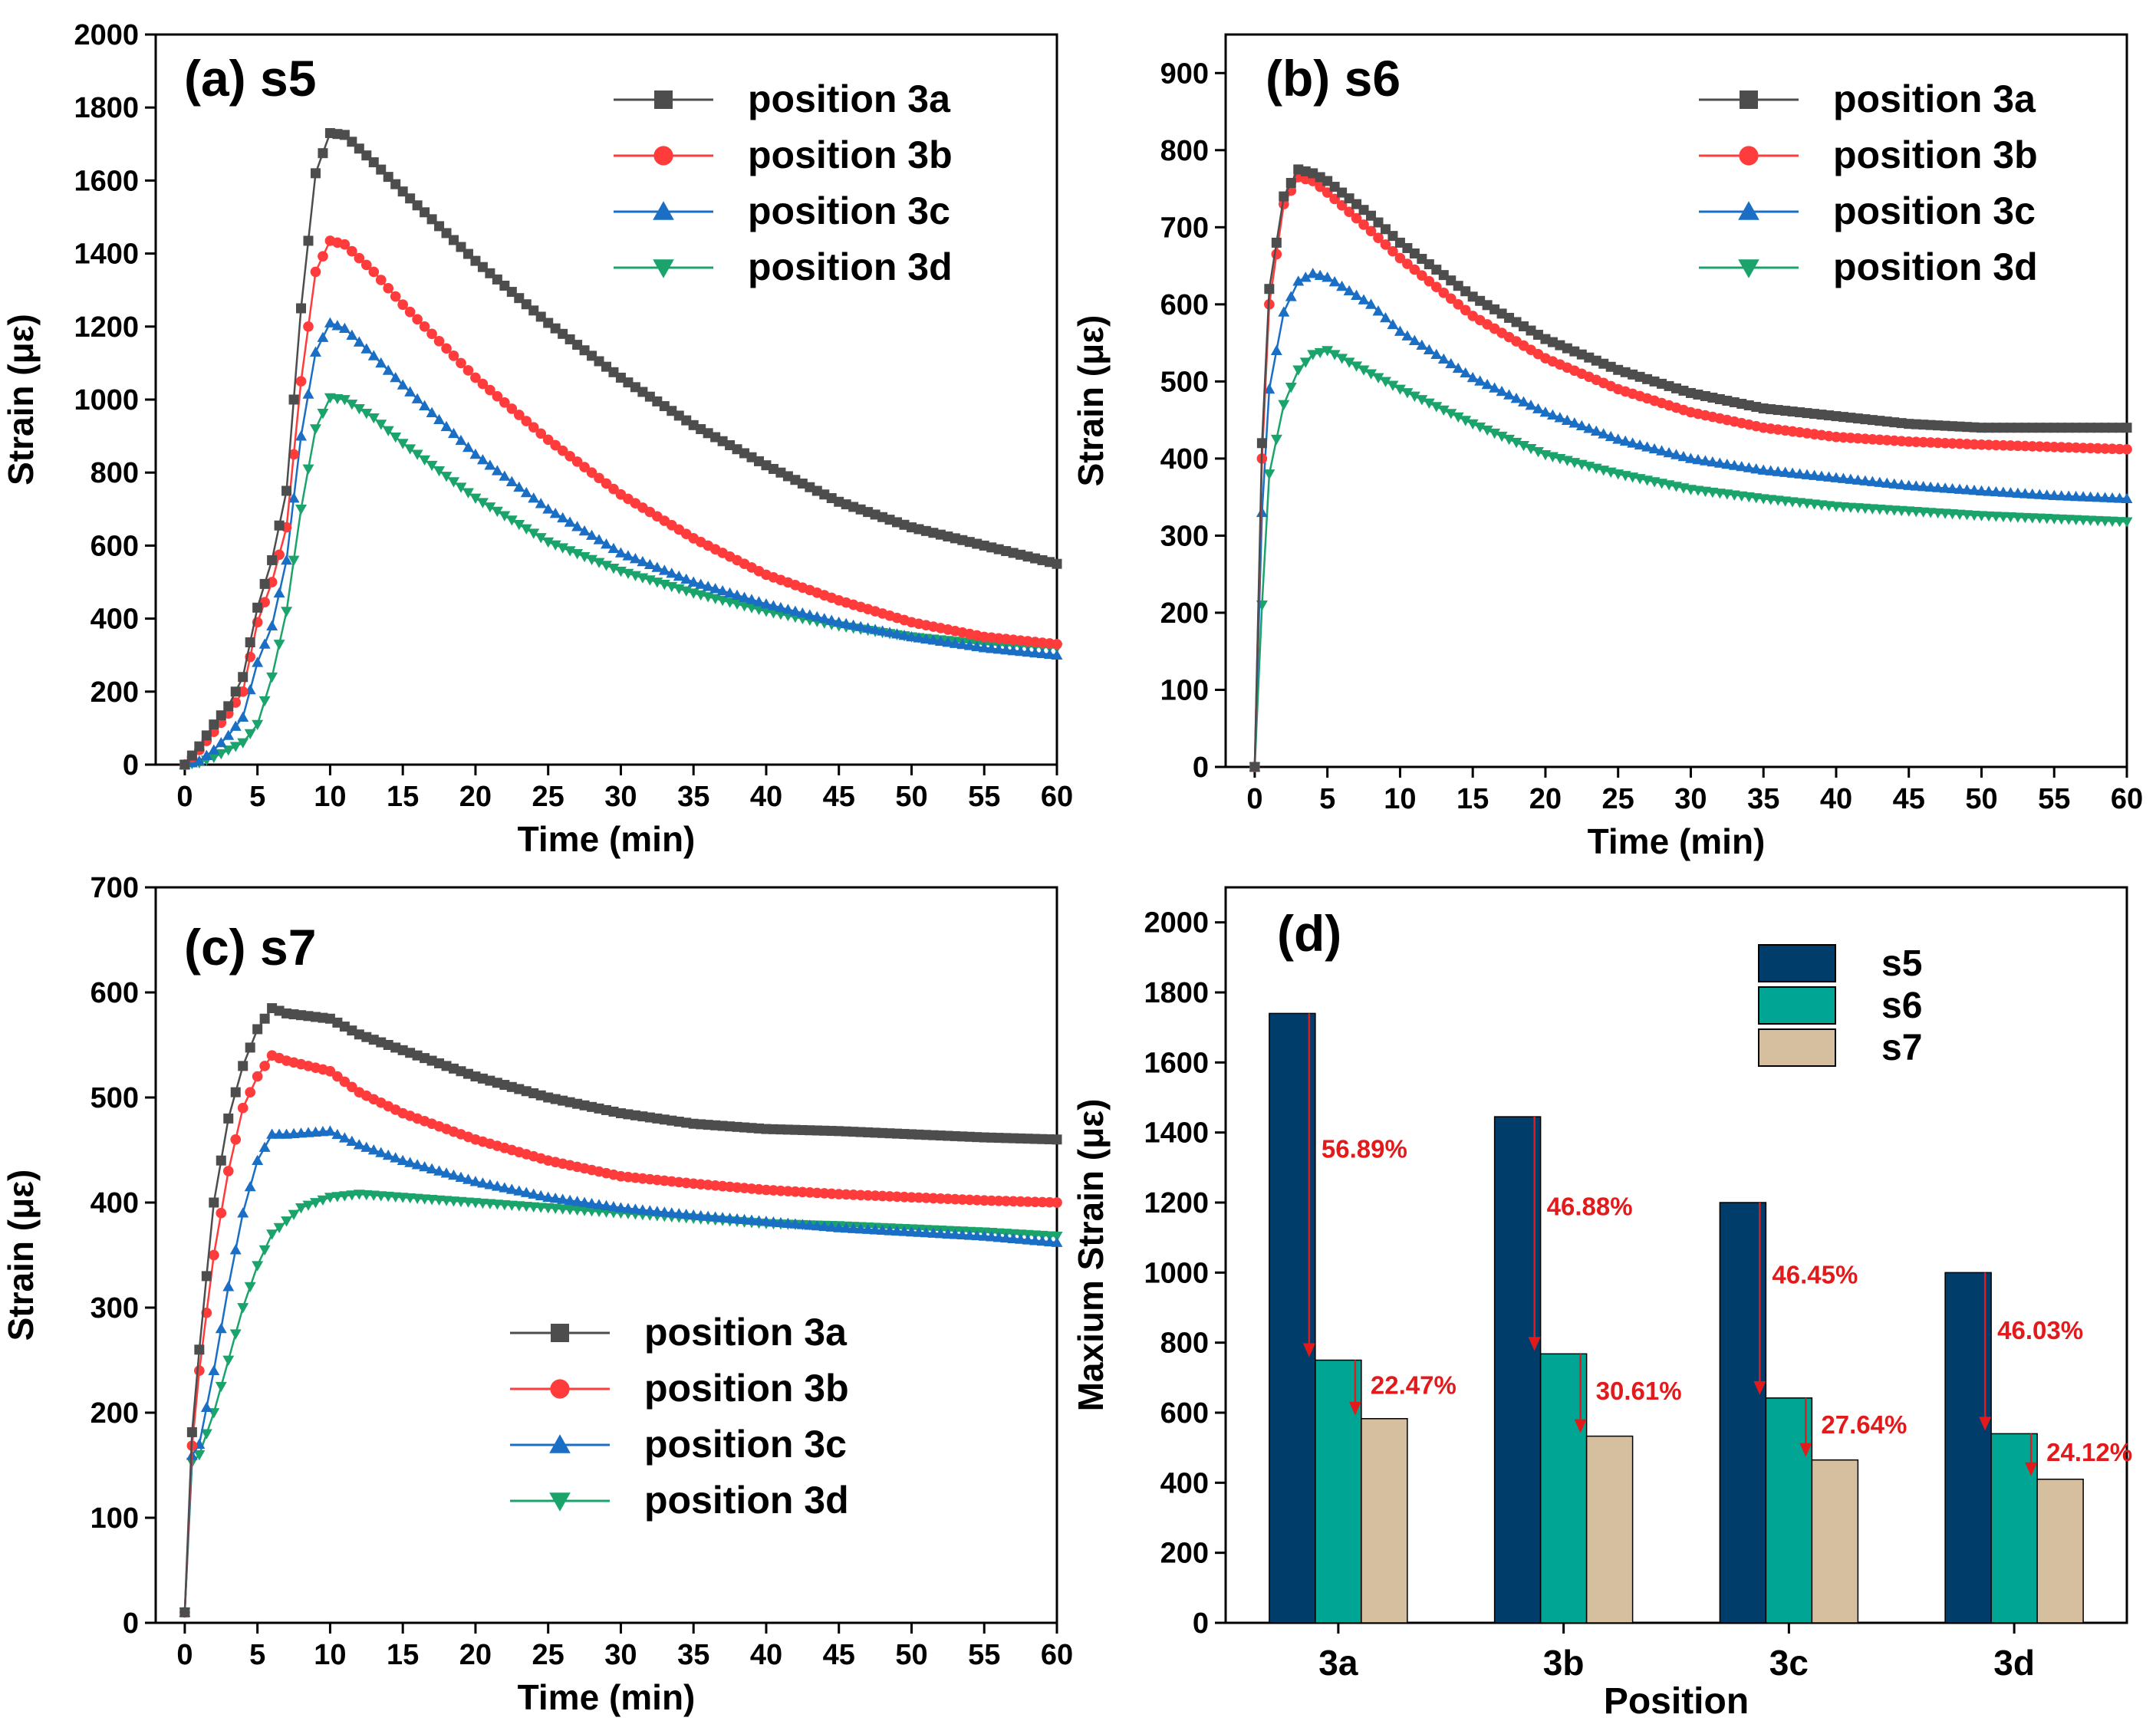 This screenshot has height=1721, width=2156. What do you see at coordinates (1691, 559) in the screenshot?
I see `series-position-3d` at bounding box center [1691, 559].